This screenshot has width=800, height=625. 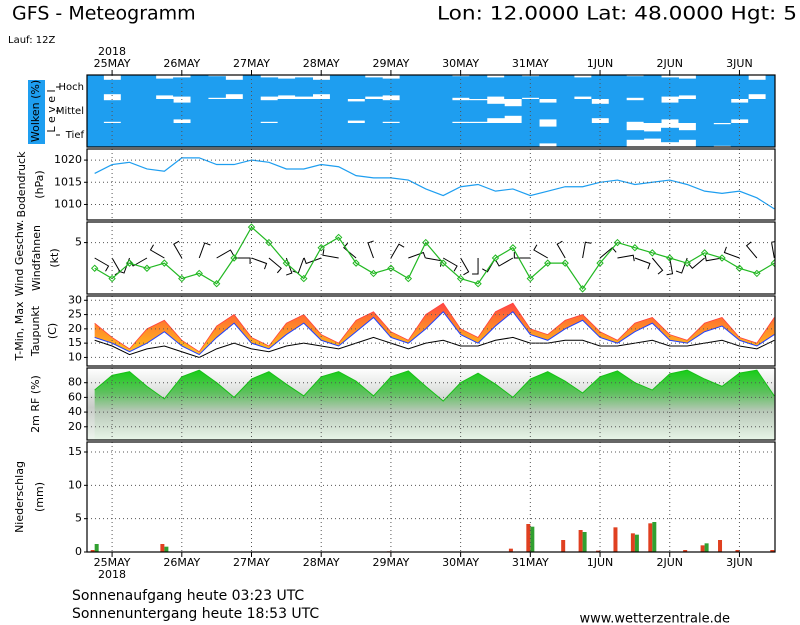 What do you see at coordinates (31, 40) in the screenshot?
I see `run: Lauf: 12Z` at bounding box center [31, 40].